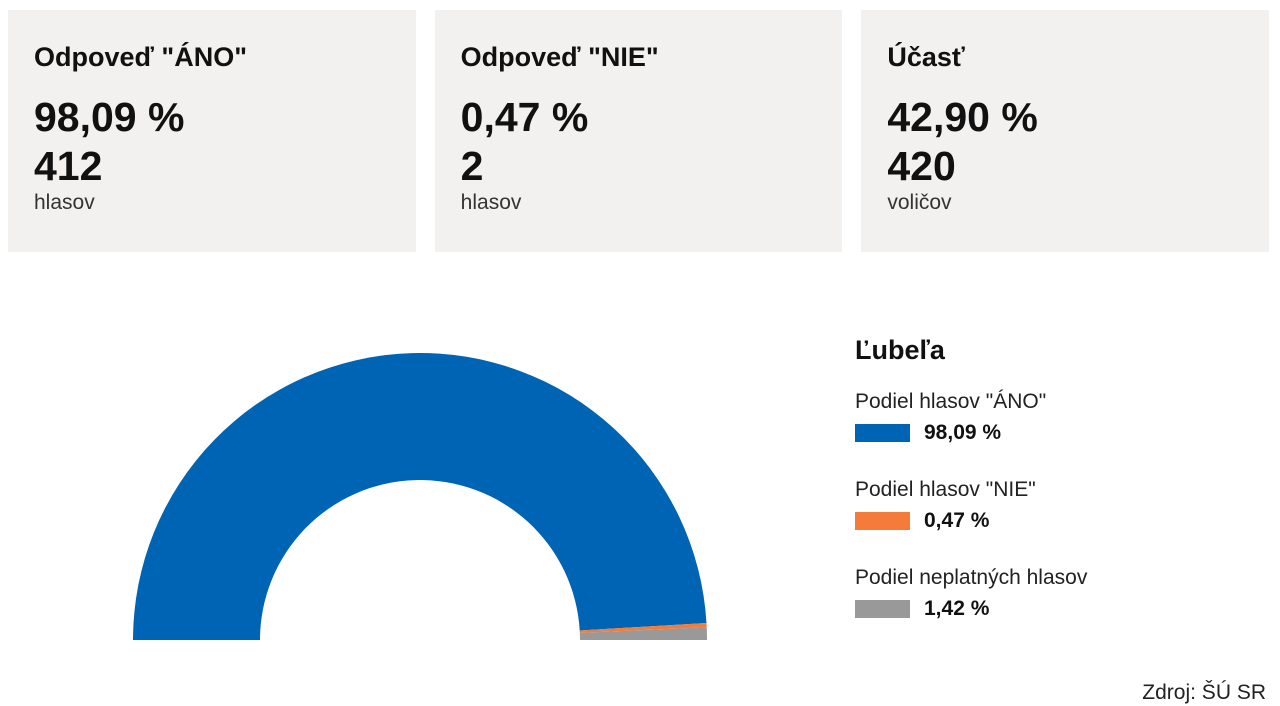 The image size is (1280, 706). I want to click on legend-value: 98,09 %, so click(963, 432).